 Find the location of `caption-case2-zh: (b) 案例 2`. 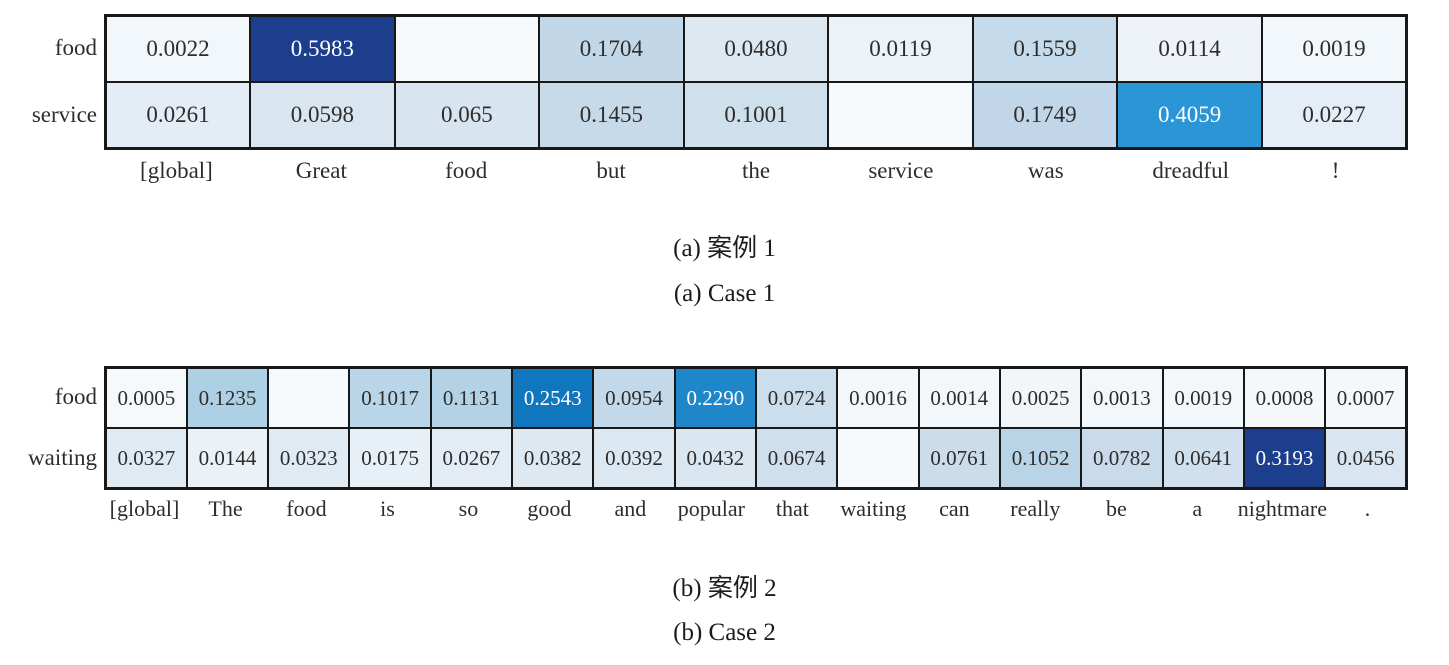

caption-case2-zh: (b) 案例 2 is located at coordinates (724, 588).